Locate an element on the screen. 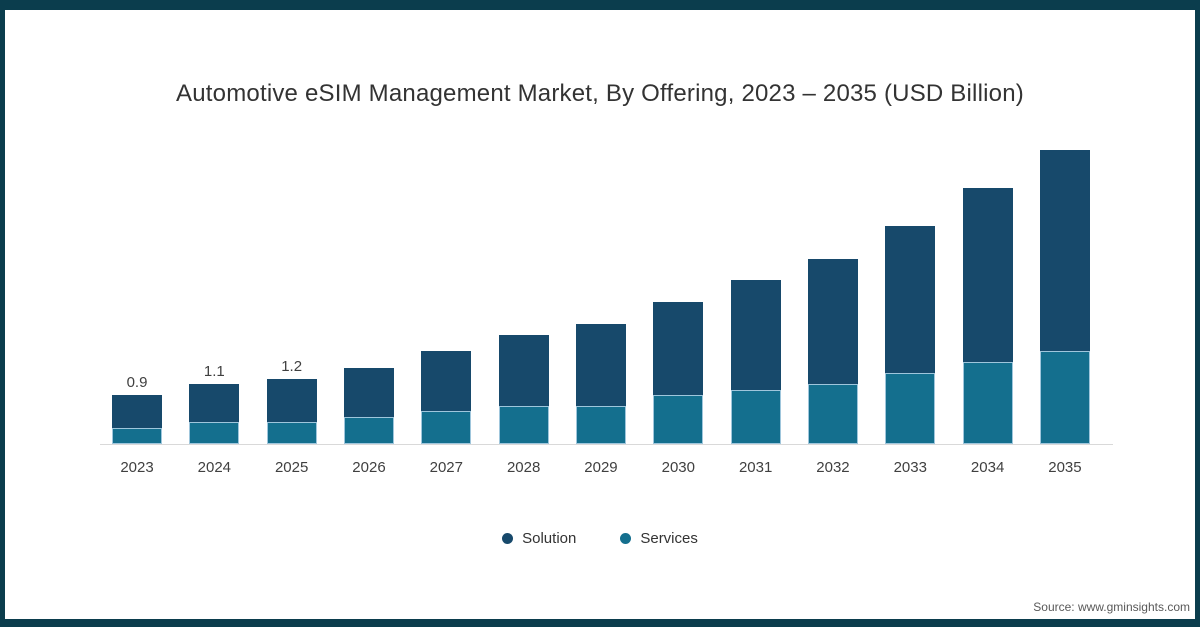 This screenshot has width=1200, height=627. legend-label: Services is located at coordinates (669, 538).